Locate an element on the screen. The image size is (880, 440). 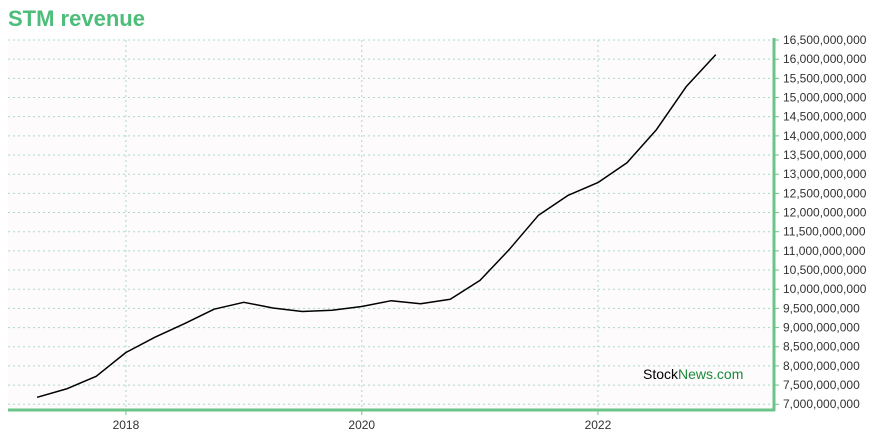
chart-title: STM revenue is located at coordinates (76, 18).